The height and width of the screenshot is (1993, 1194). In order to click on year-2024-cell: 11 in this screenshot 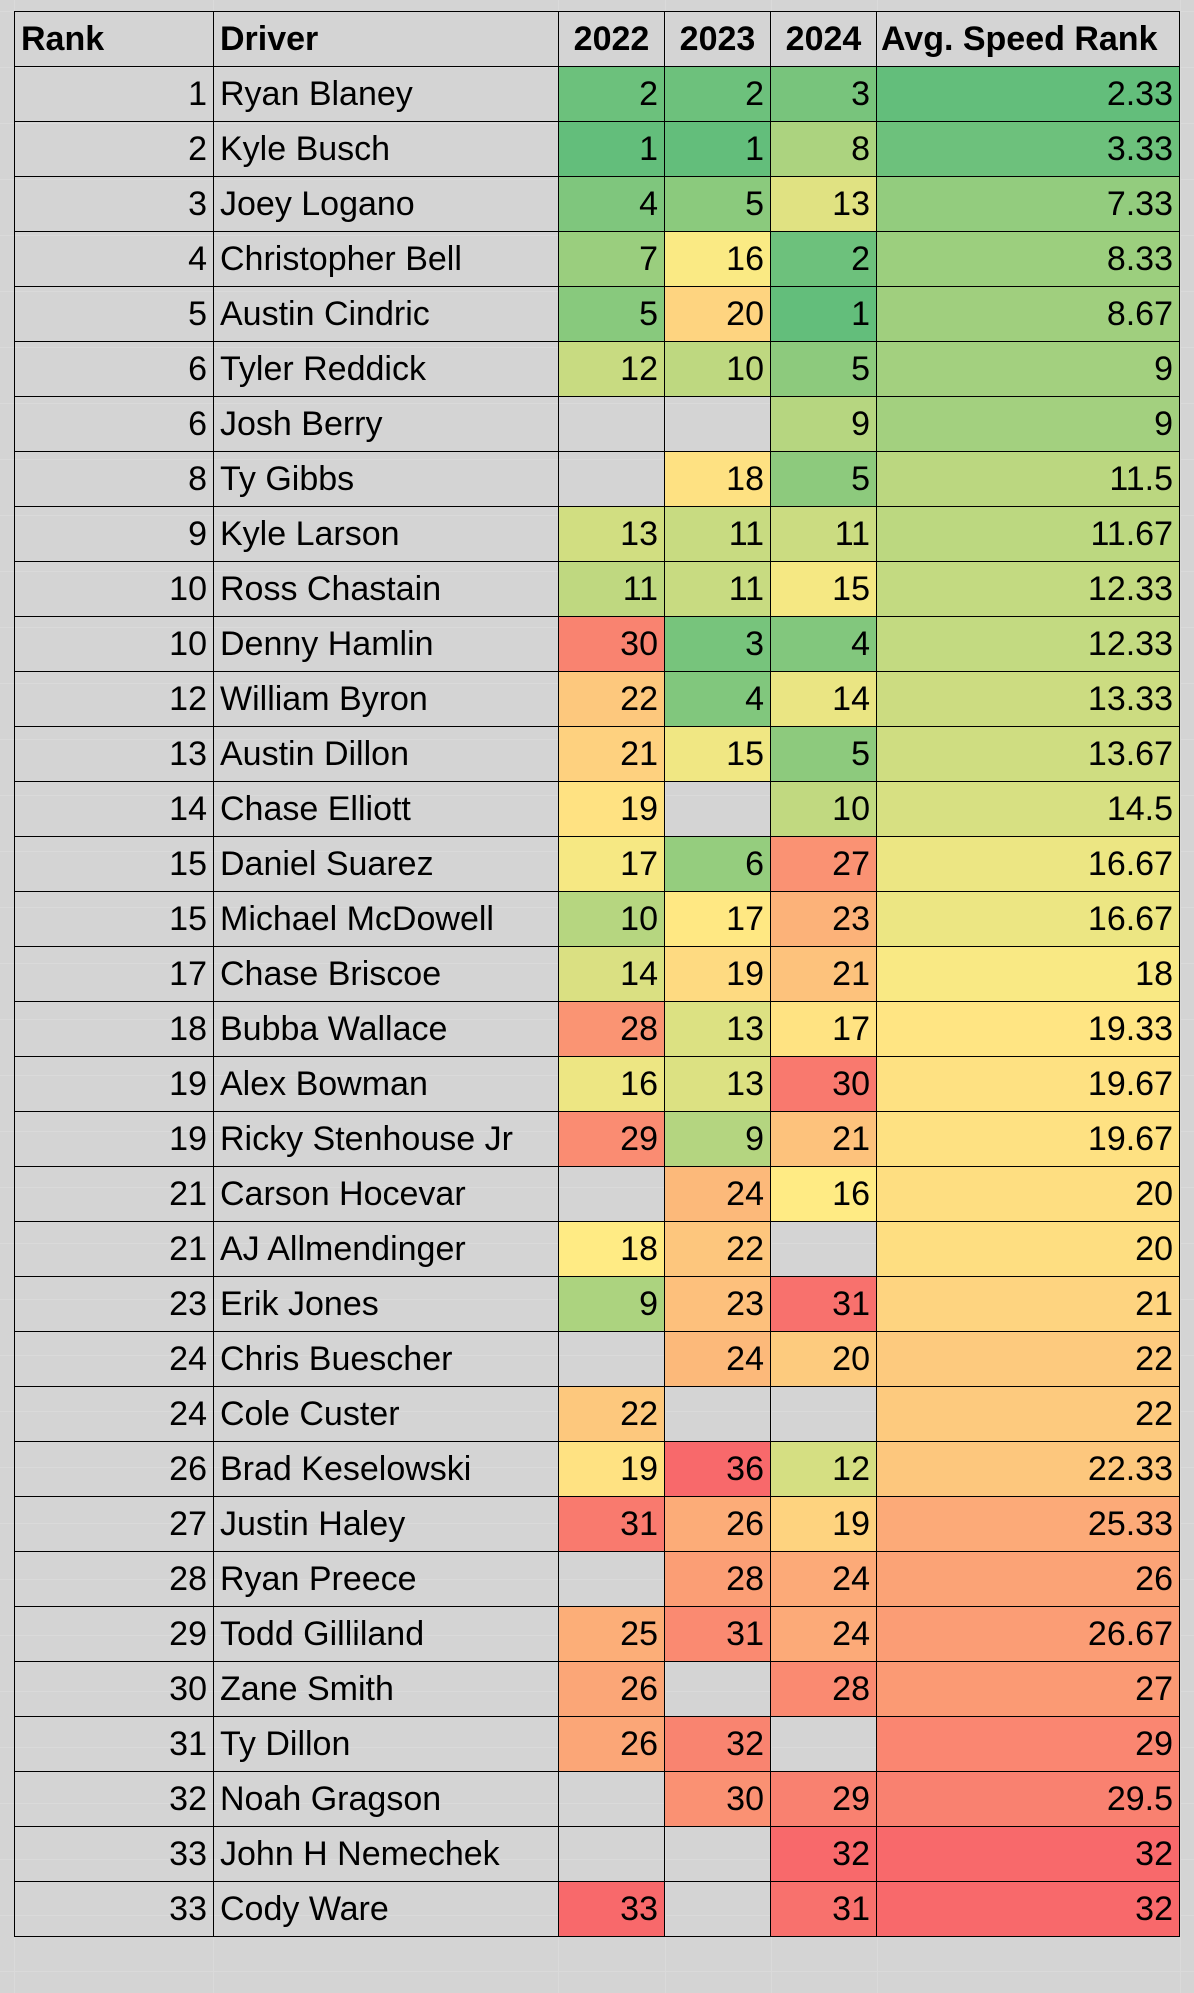, I will do `click(823, 534)`.